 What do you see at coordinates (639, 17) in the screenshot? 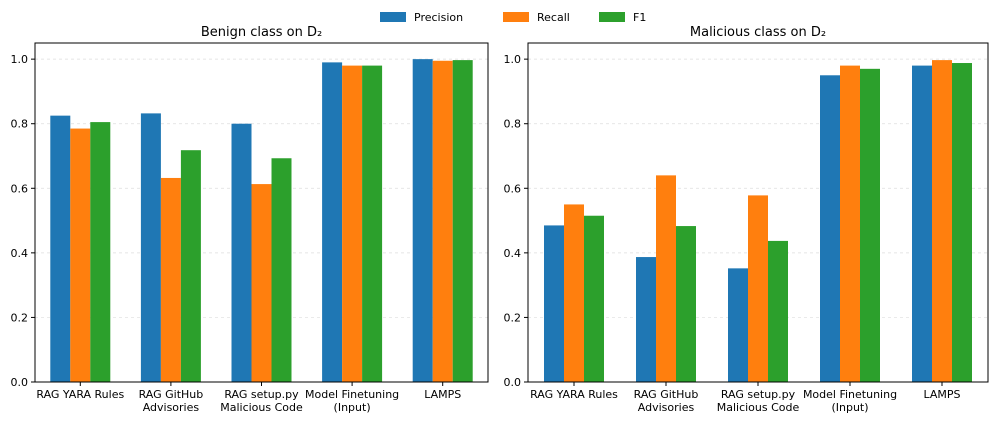
I see `legend-label: F1` at bounding box center [639, 17].